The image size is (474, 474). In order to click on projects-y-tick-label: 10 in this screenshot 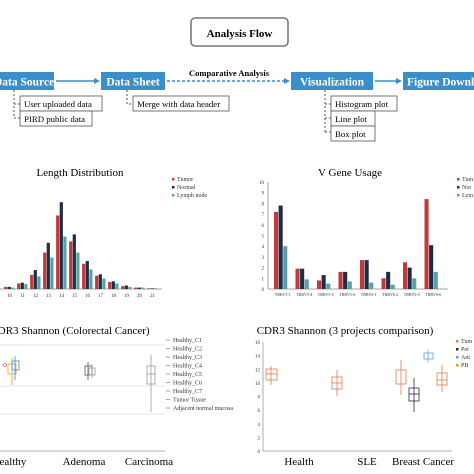, I will do `click(258, 384)`.